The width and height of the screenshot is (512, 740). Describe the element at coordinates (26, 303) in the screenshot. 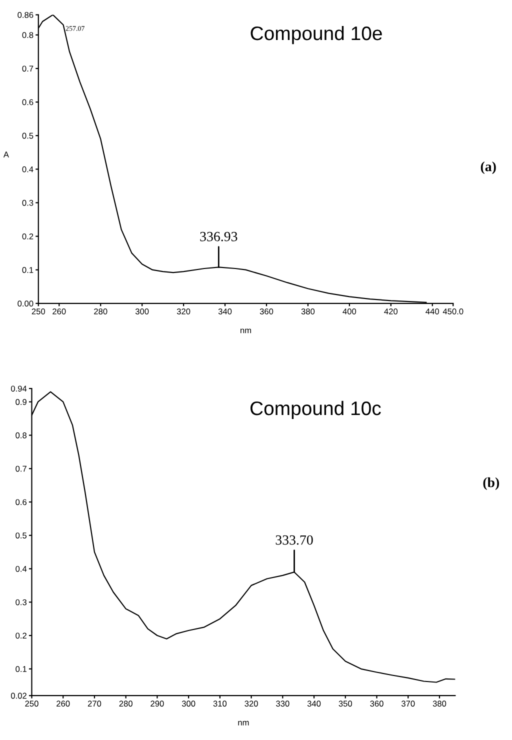

I see `y-tick-label: 0.00` at that location.